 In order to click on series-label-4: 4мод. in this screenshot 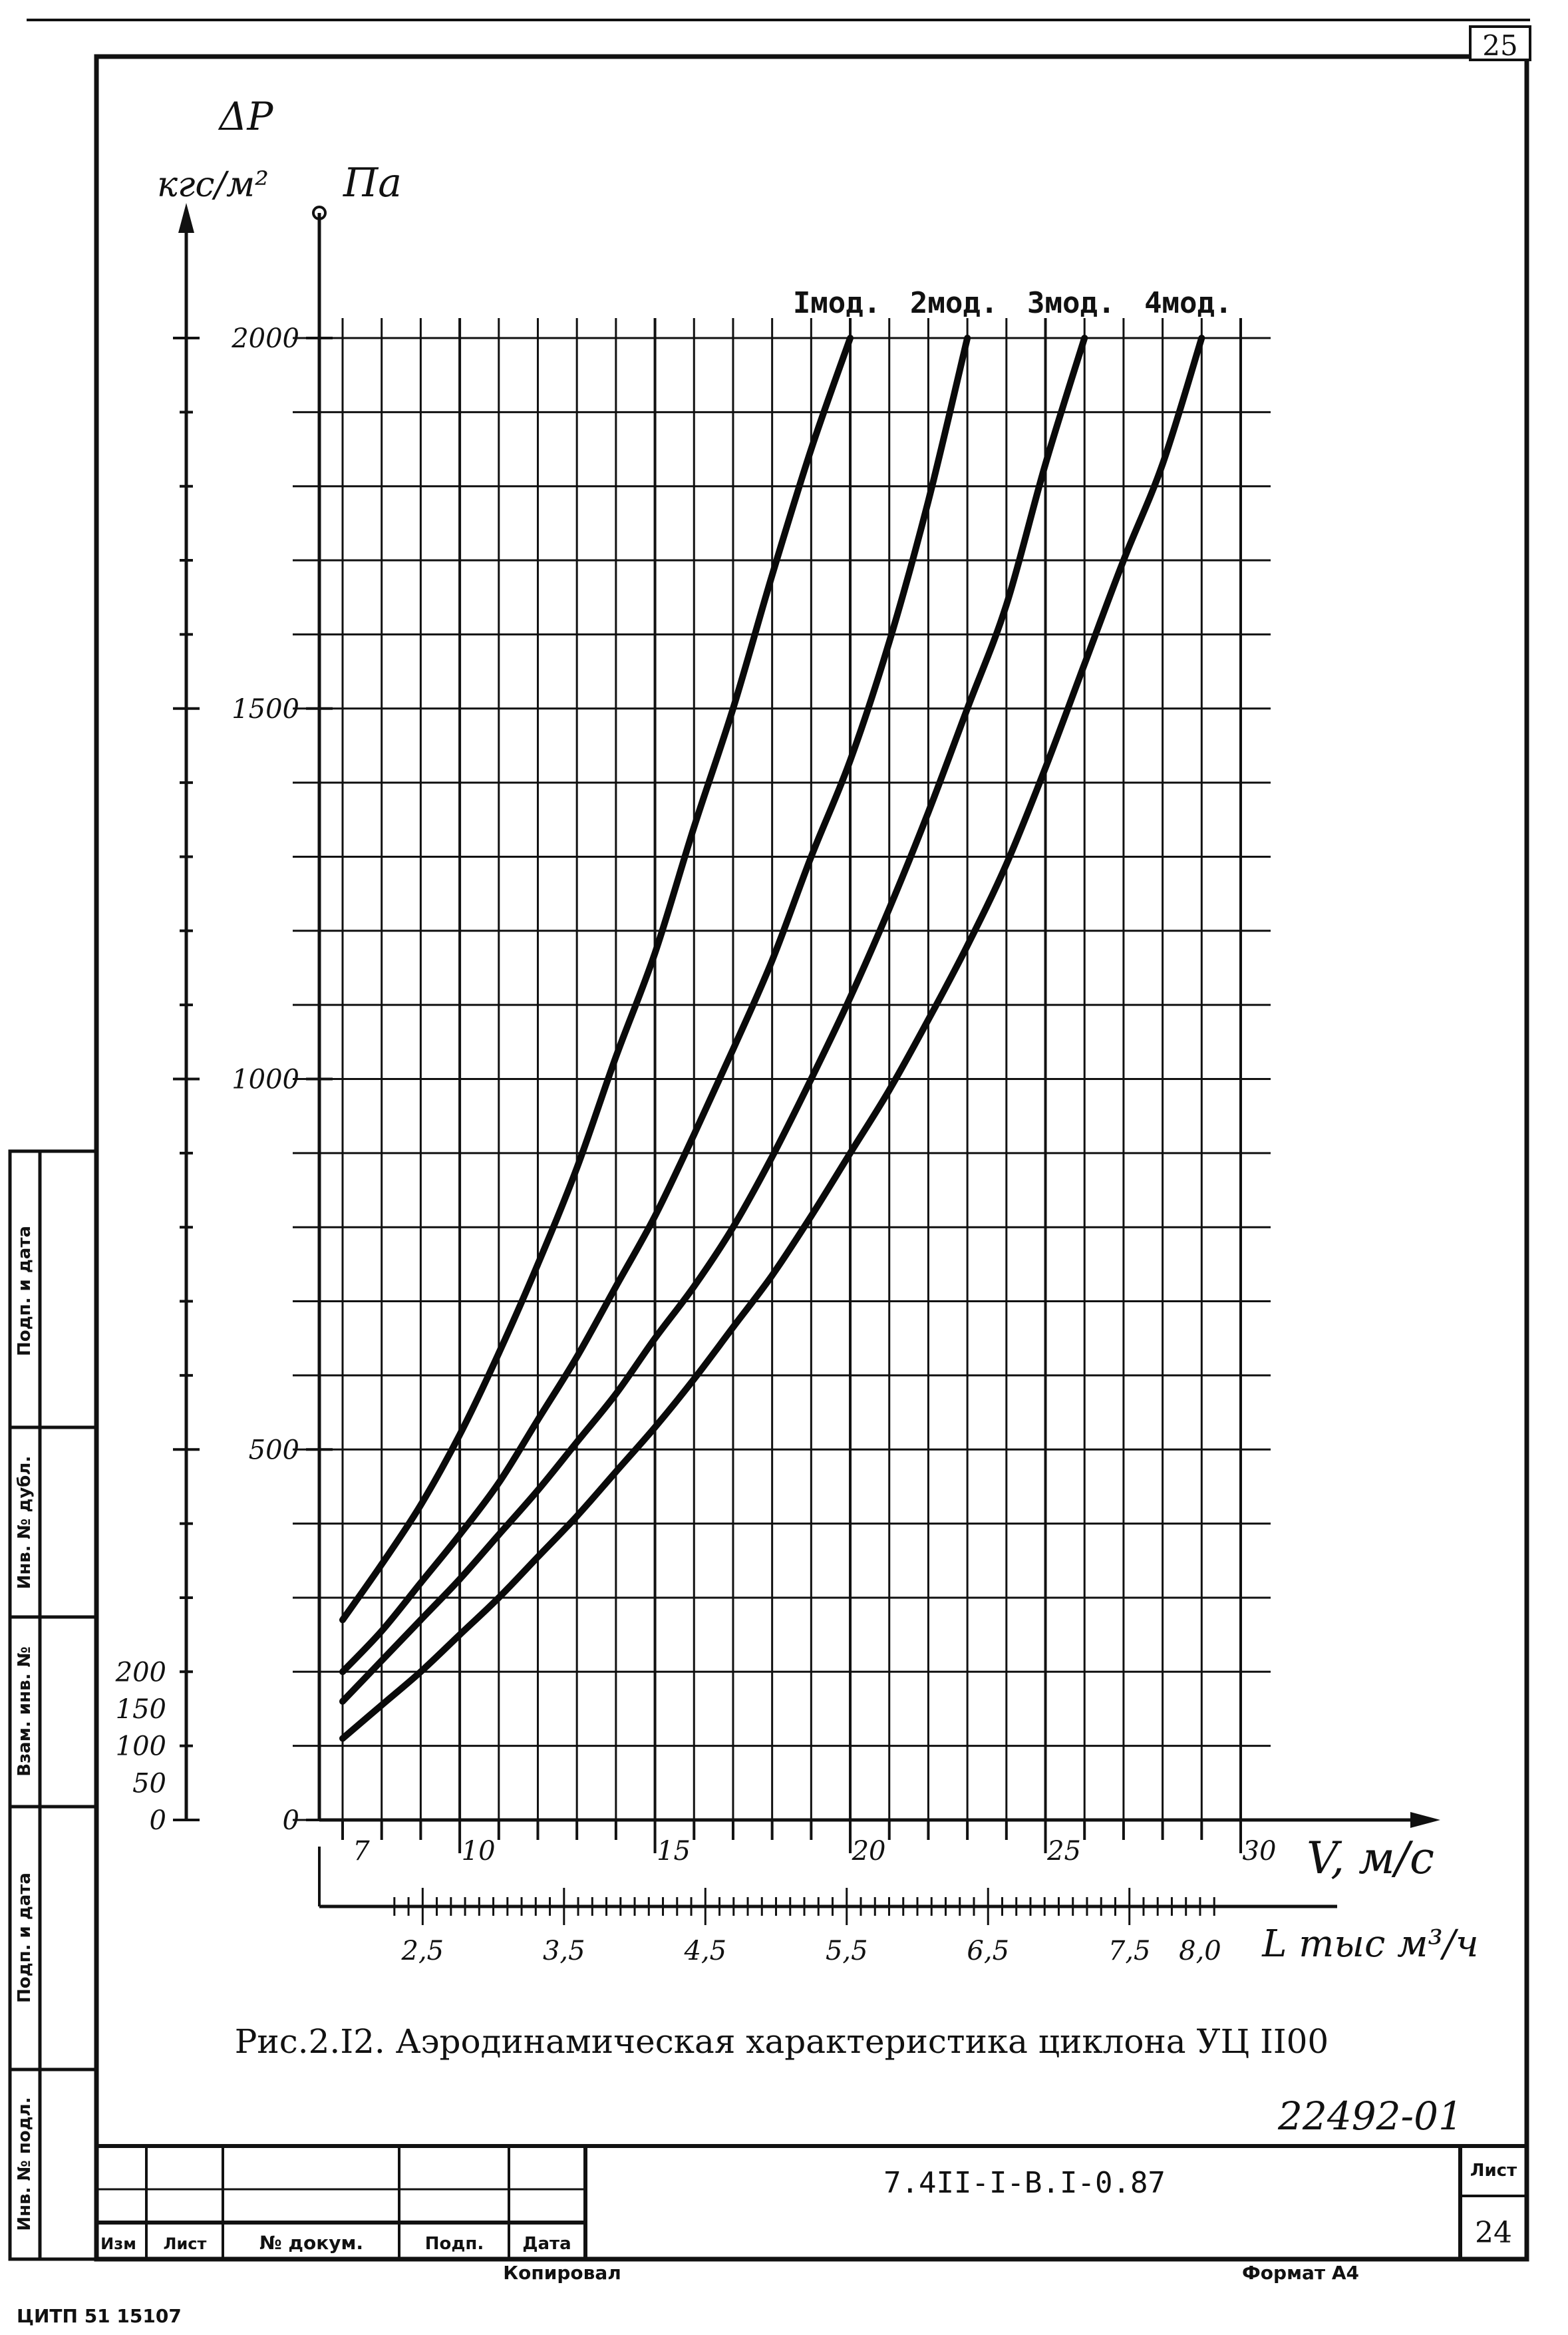, I will do `click(1188, 303)`.